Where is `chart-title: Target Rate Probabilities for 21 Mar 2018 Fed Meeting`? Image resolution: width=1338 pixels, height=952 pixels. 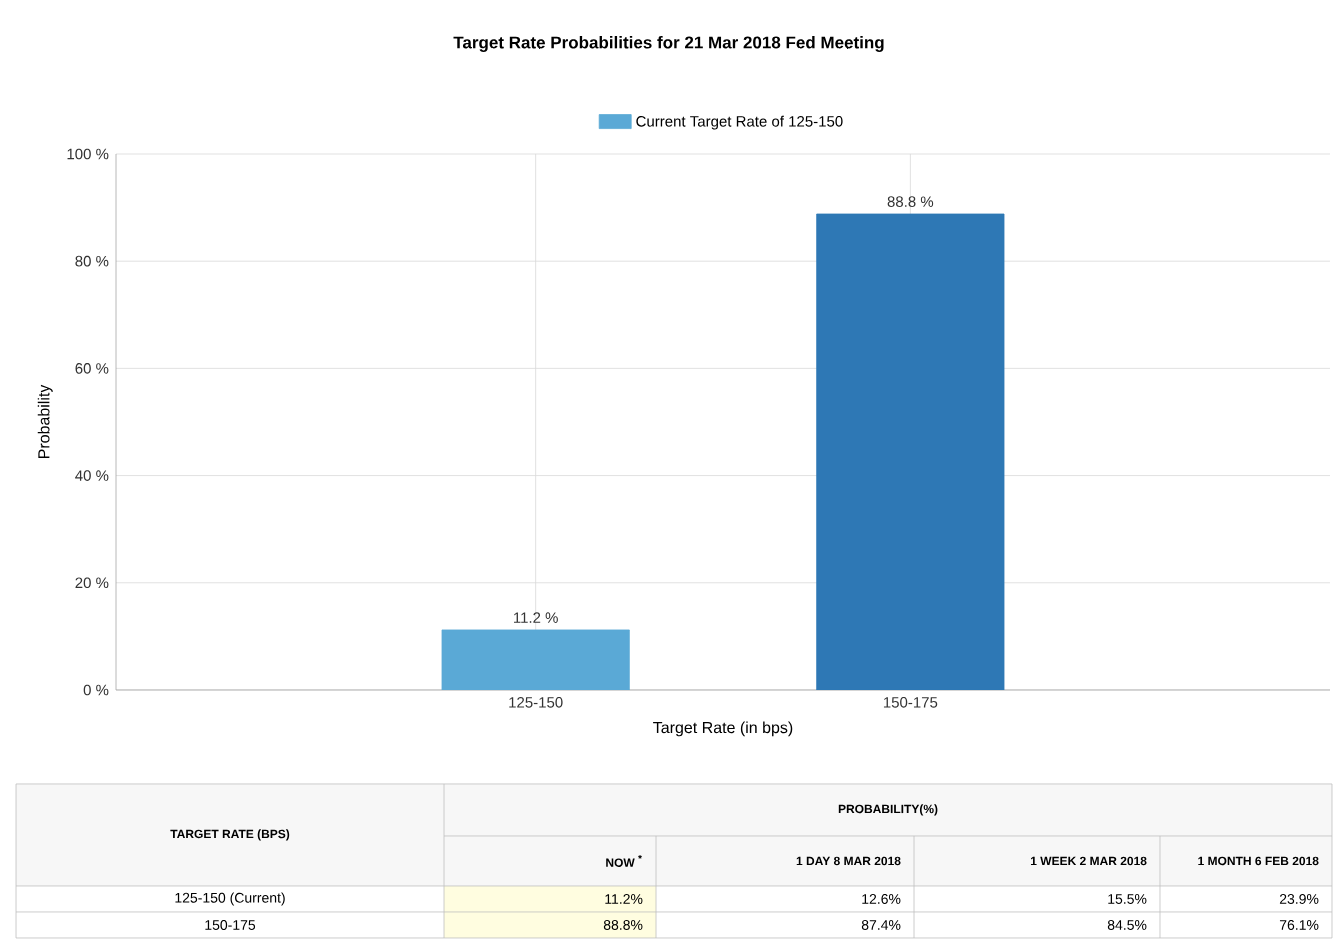 chart-title: Target Rate Probabilities for 21 Mar 2018 Fed Meeting is located at coordinates (668, 44).